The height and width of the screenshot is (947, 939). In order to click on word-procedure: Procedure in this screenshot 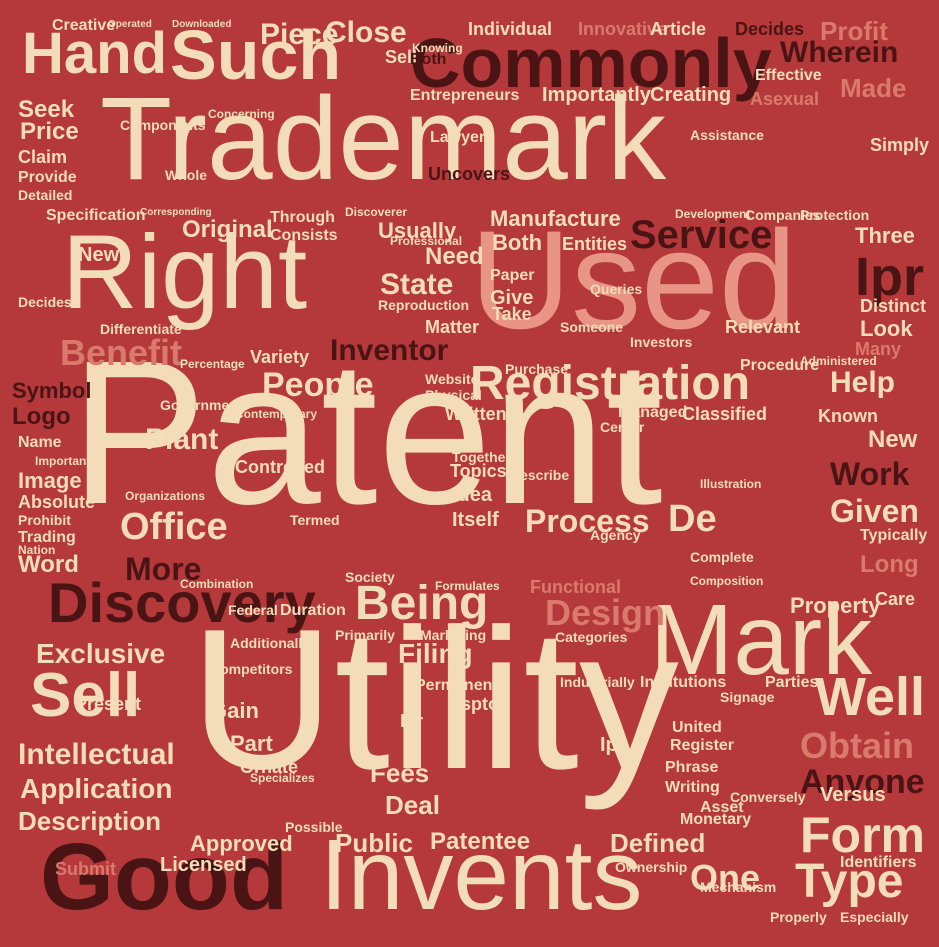, I will do `click(780, 365)`.